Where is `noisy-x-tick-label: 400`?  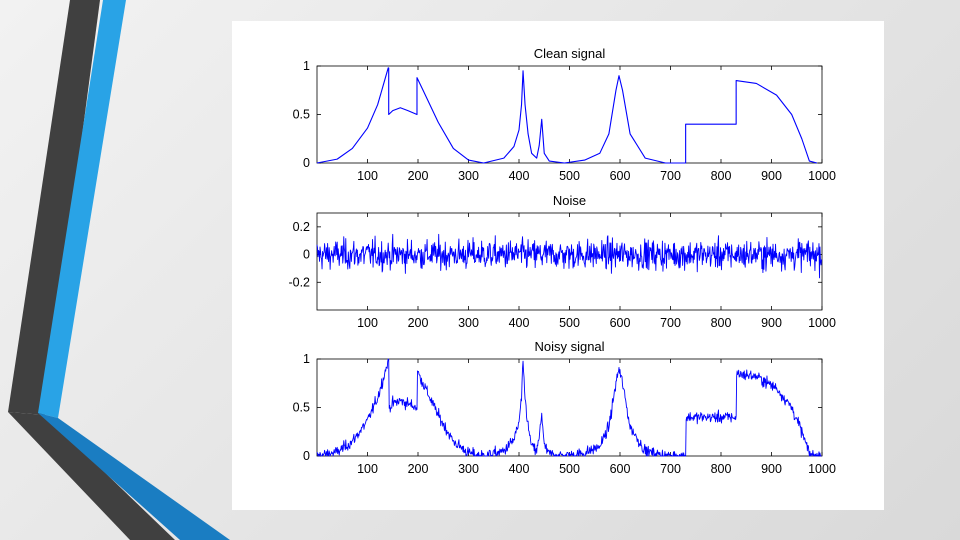
noisy-x-tick-label: 400 is located at coordinates (519, 469).